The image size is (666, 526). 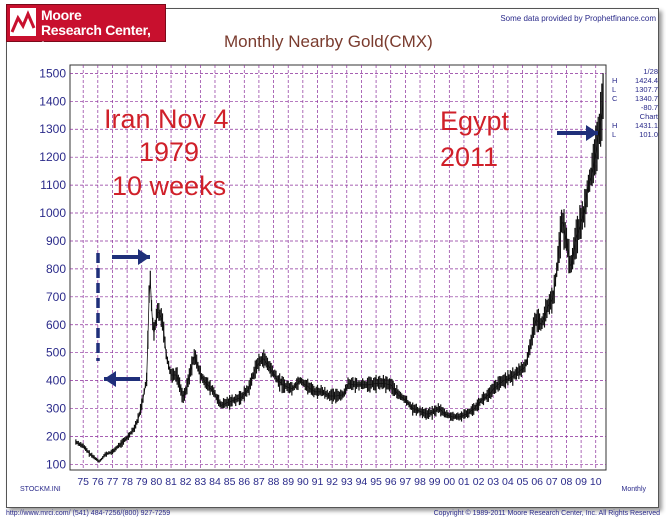 I want to click on summary-row: -80.7, so click(x=635, y=107).